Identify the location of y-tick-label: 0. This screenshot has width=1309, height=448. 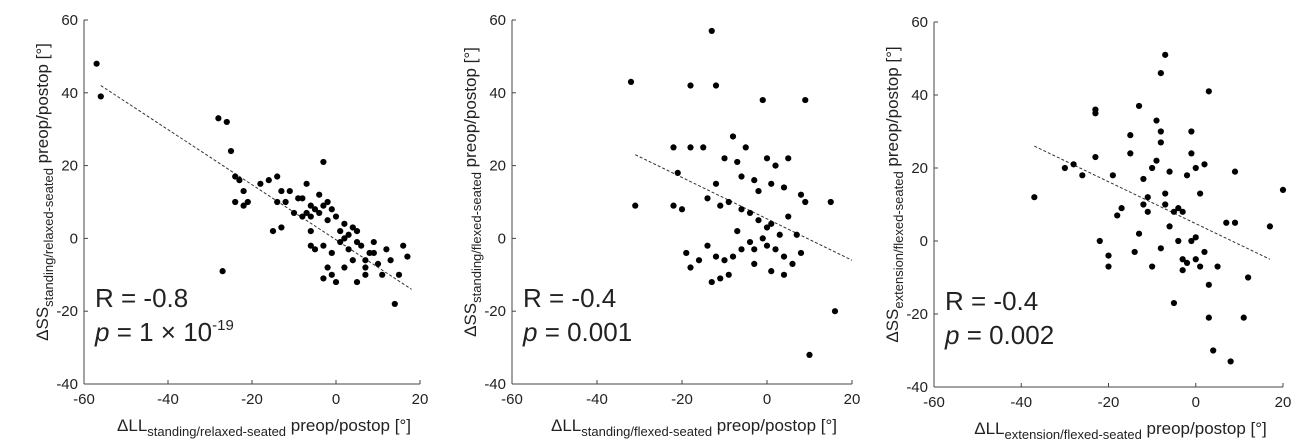
(924, 241).